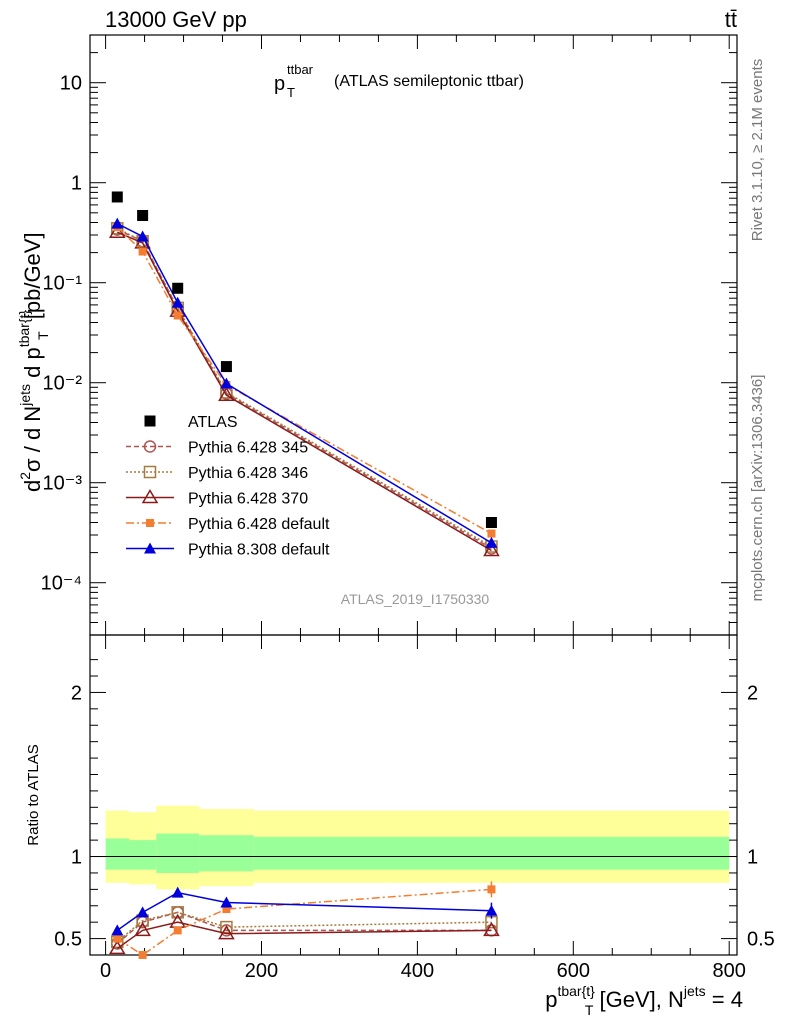 This screenshot has width=786, height=1024. What do you see at coordinates (150, 548) in the screenshot?
I see `legend-marker-p8def` at bounding box center [150, 548].